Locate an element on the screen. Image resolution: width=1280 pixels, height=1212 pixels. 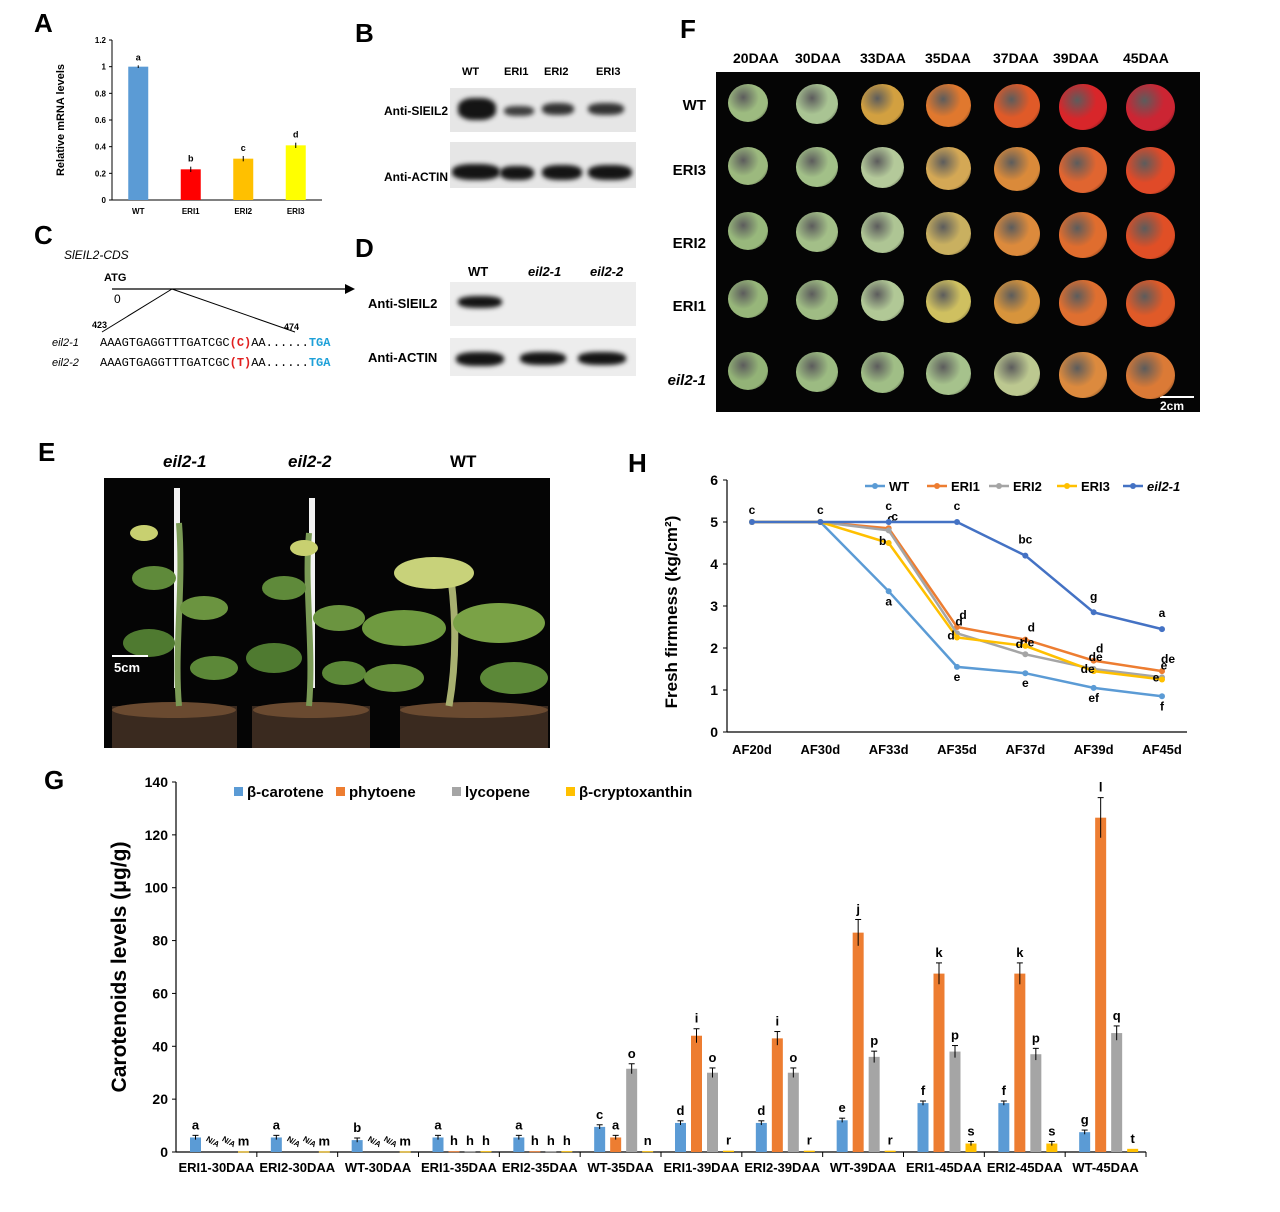
fruit-WT-30DAA is located at coordinates (817, 104).